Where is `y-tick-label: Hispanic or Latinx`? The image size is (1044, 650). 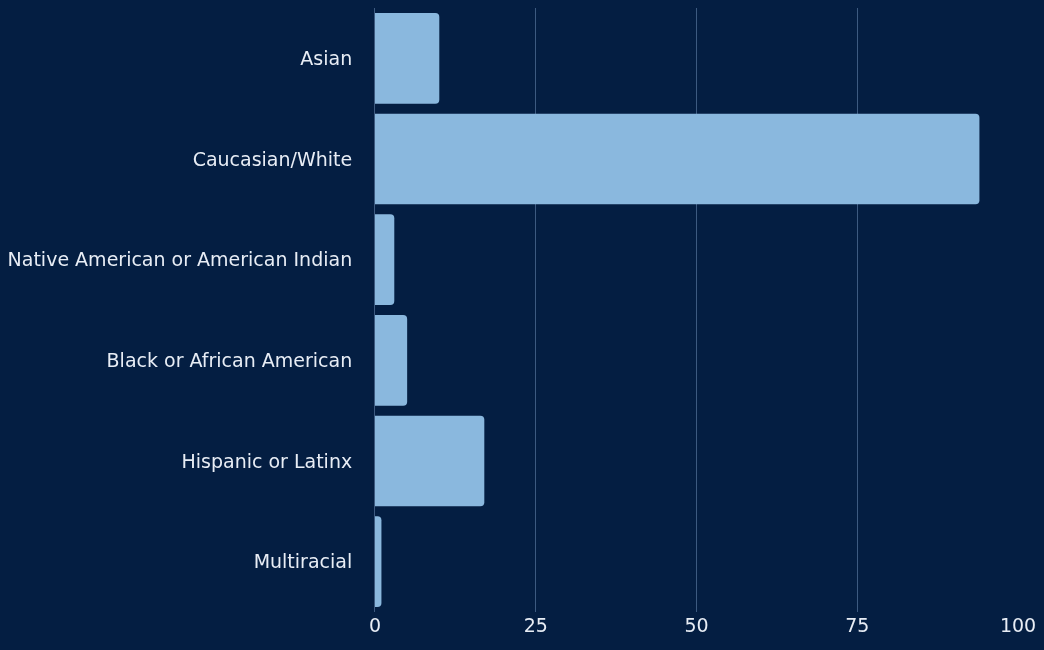 y-tick-label: Hispanic or Latinx is located at coordinates (267, 460).